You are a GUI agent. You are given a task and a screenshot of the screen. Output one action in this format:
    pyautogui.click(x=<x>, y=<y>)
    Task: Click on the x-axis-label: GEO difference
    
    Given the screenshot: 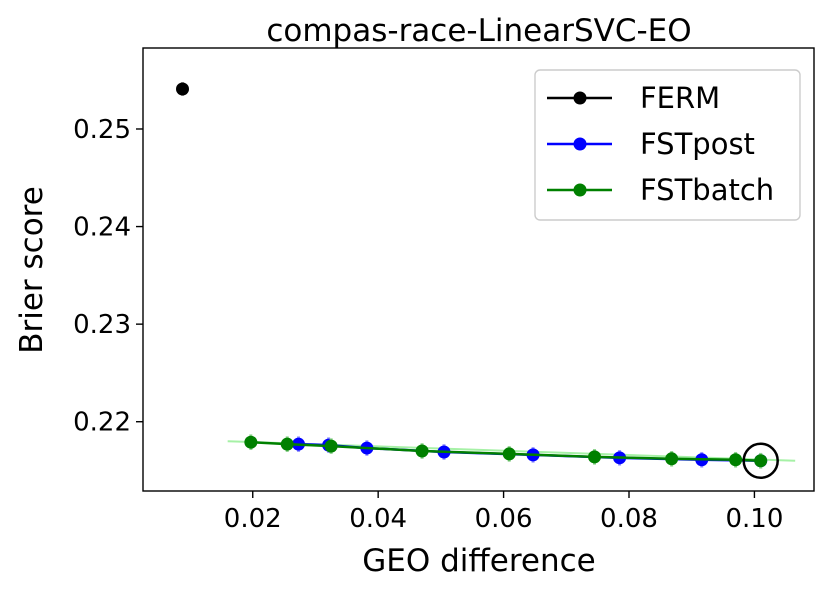 What is the action you would take?
    pyautogui.click(x=478, y=561)
    